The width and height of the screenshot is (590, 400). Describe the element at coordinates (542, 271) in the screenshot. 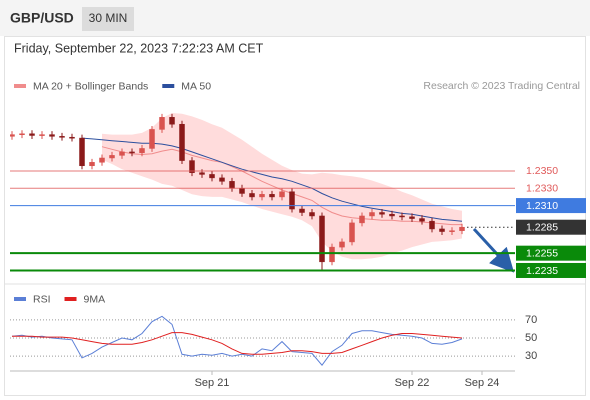

I see `price-level-label: 1.2235` at that location.